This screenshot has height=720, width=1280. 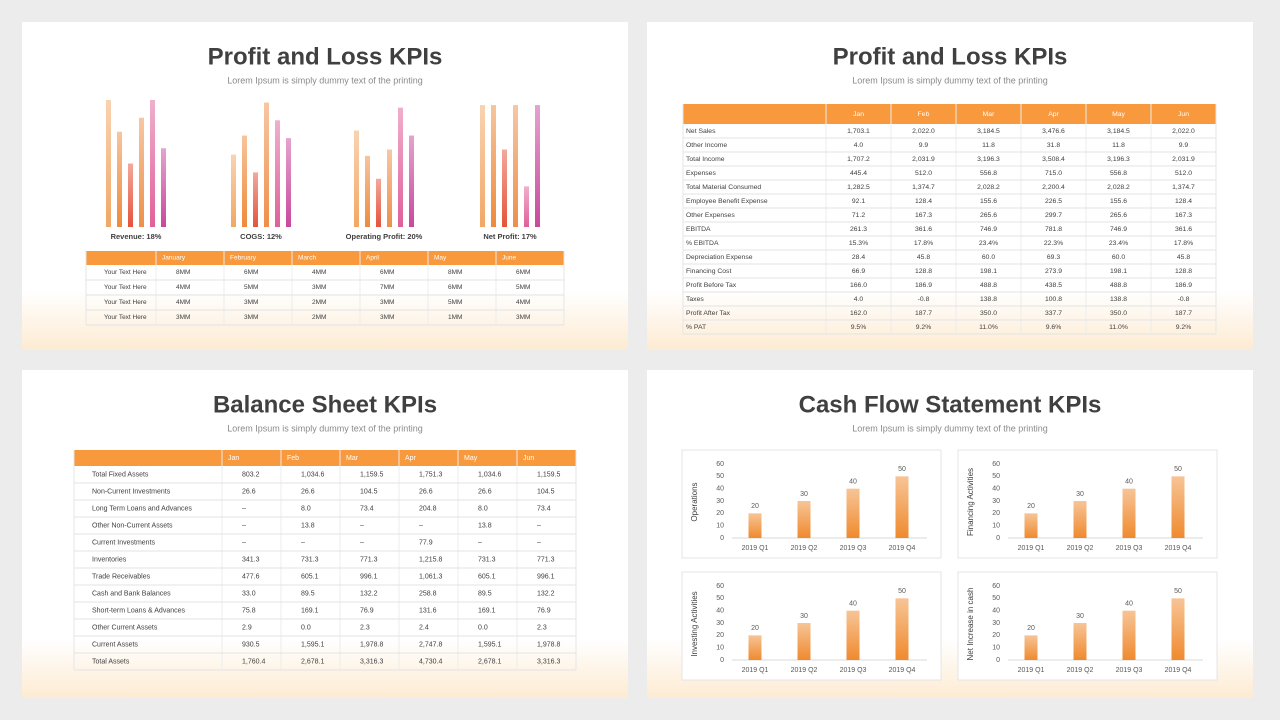 What do you see at coordinates (996, 611) in the screenshot?
I see `y-tick-label: 40` at bounding box center [996, 611].